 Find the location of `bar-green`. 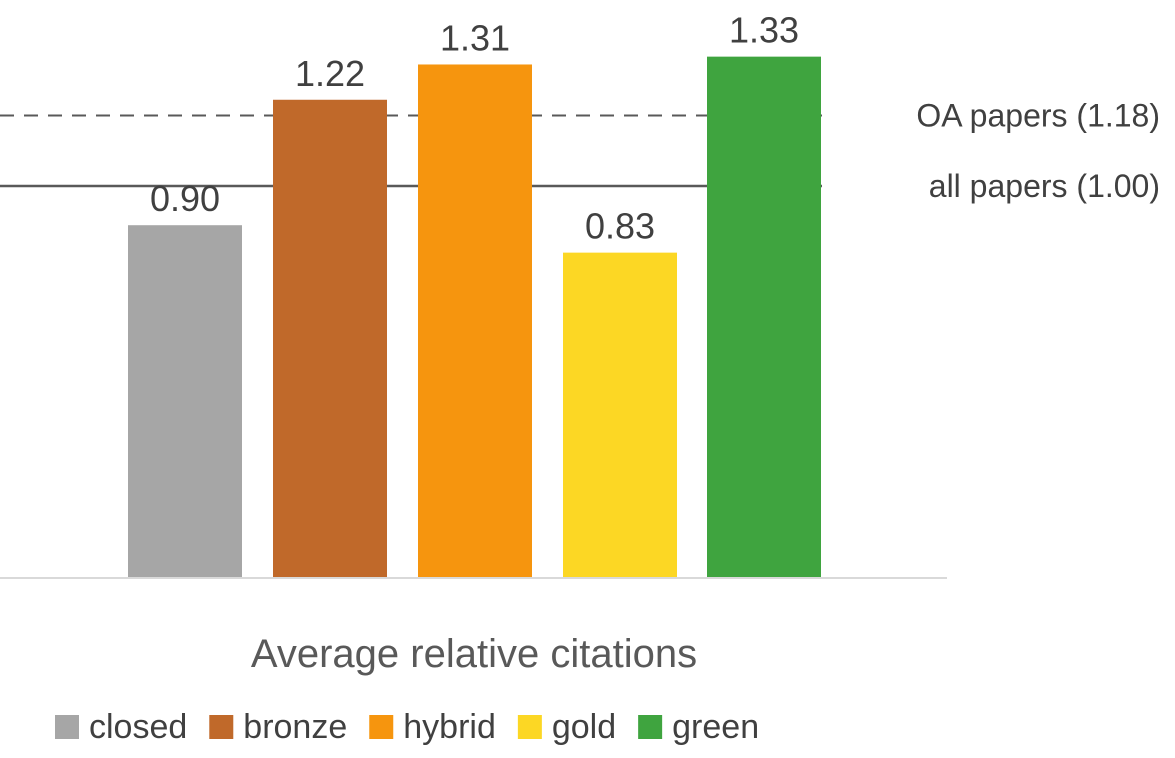

bar-green is located at coordinates (764, 317).